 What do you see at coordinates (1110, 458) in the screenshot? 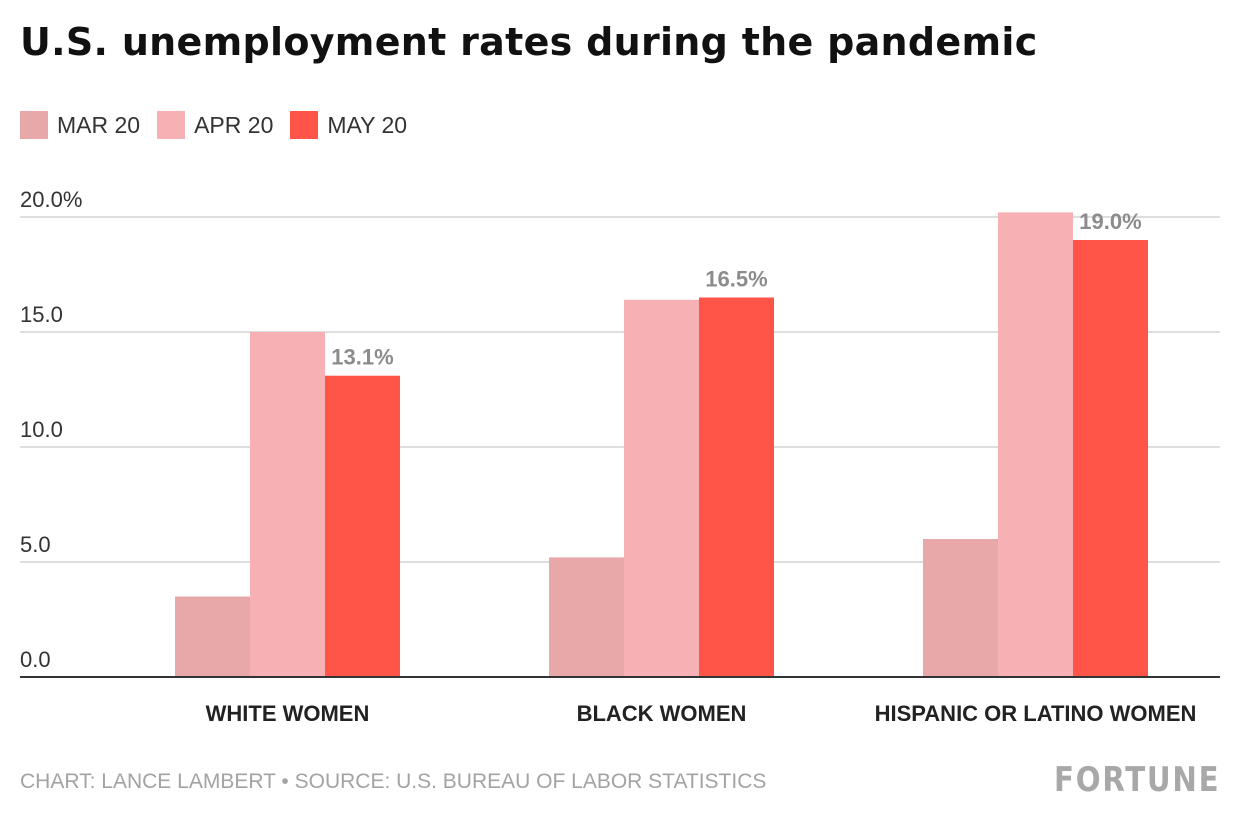
I see `bar-may-20-hispanic-or-latino-women` at bounding box center [1110, 458].